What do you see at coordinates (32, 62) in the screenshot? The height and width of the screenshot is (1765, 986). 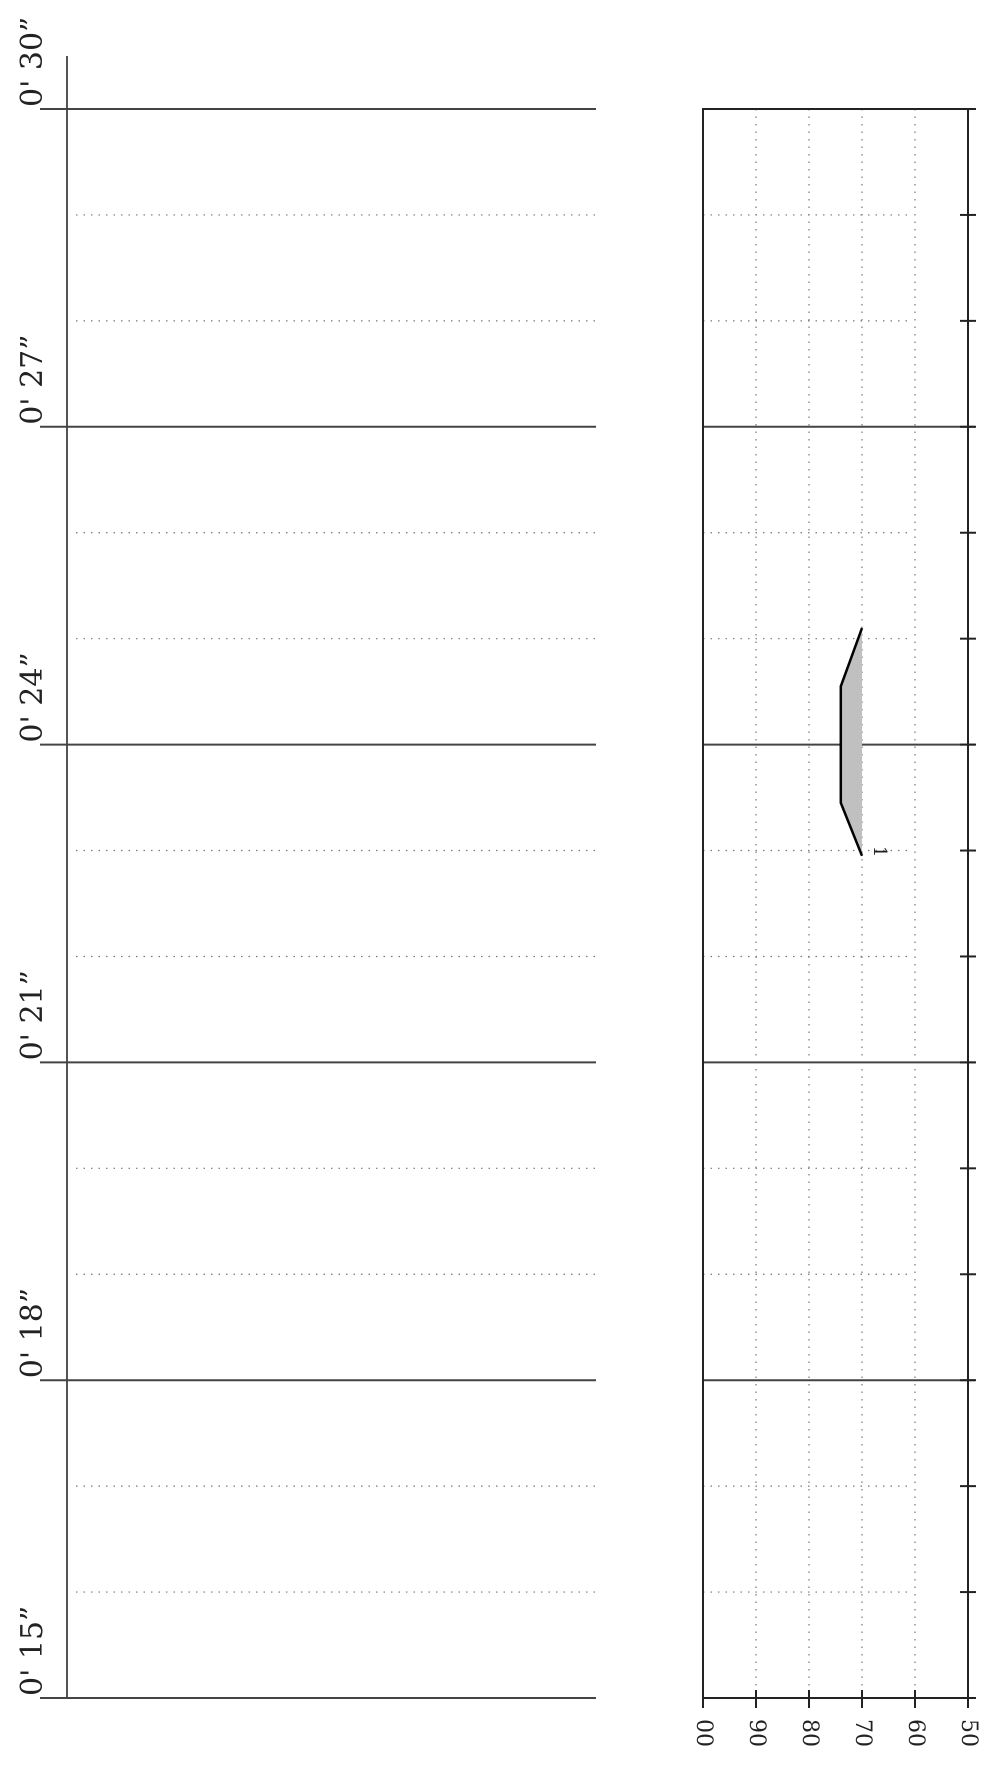 I see `time-label: 0' 30”` at bounding box center [32, 62].